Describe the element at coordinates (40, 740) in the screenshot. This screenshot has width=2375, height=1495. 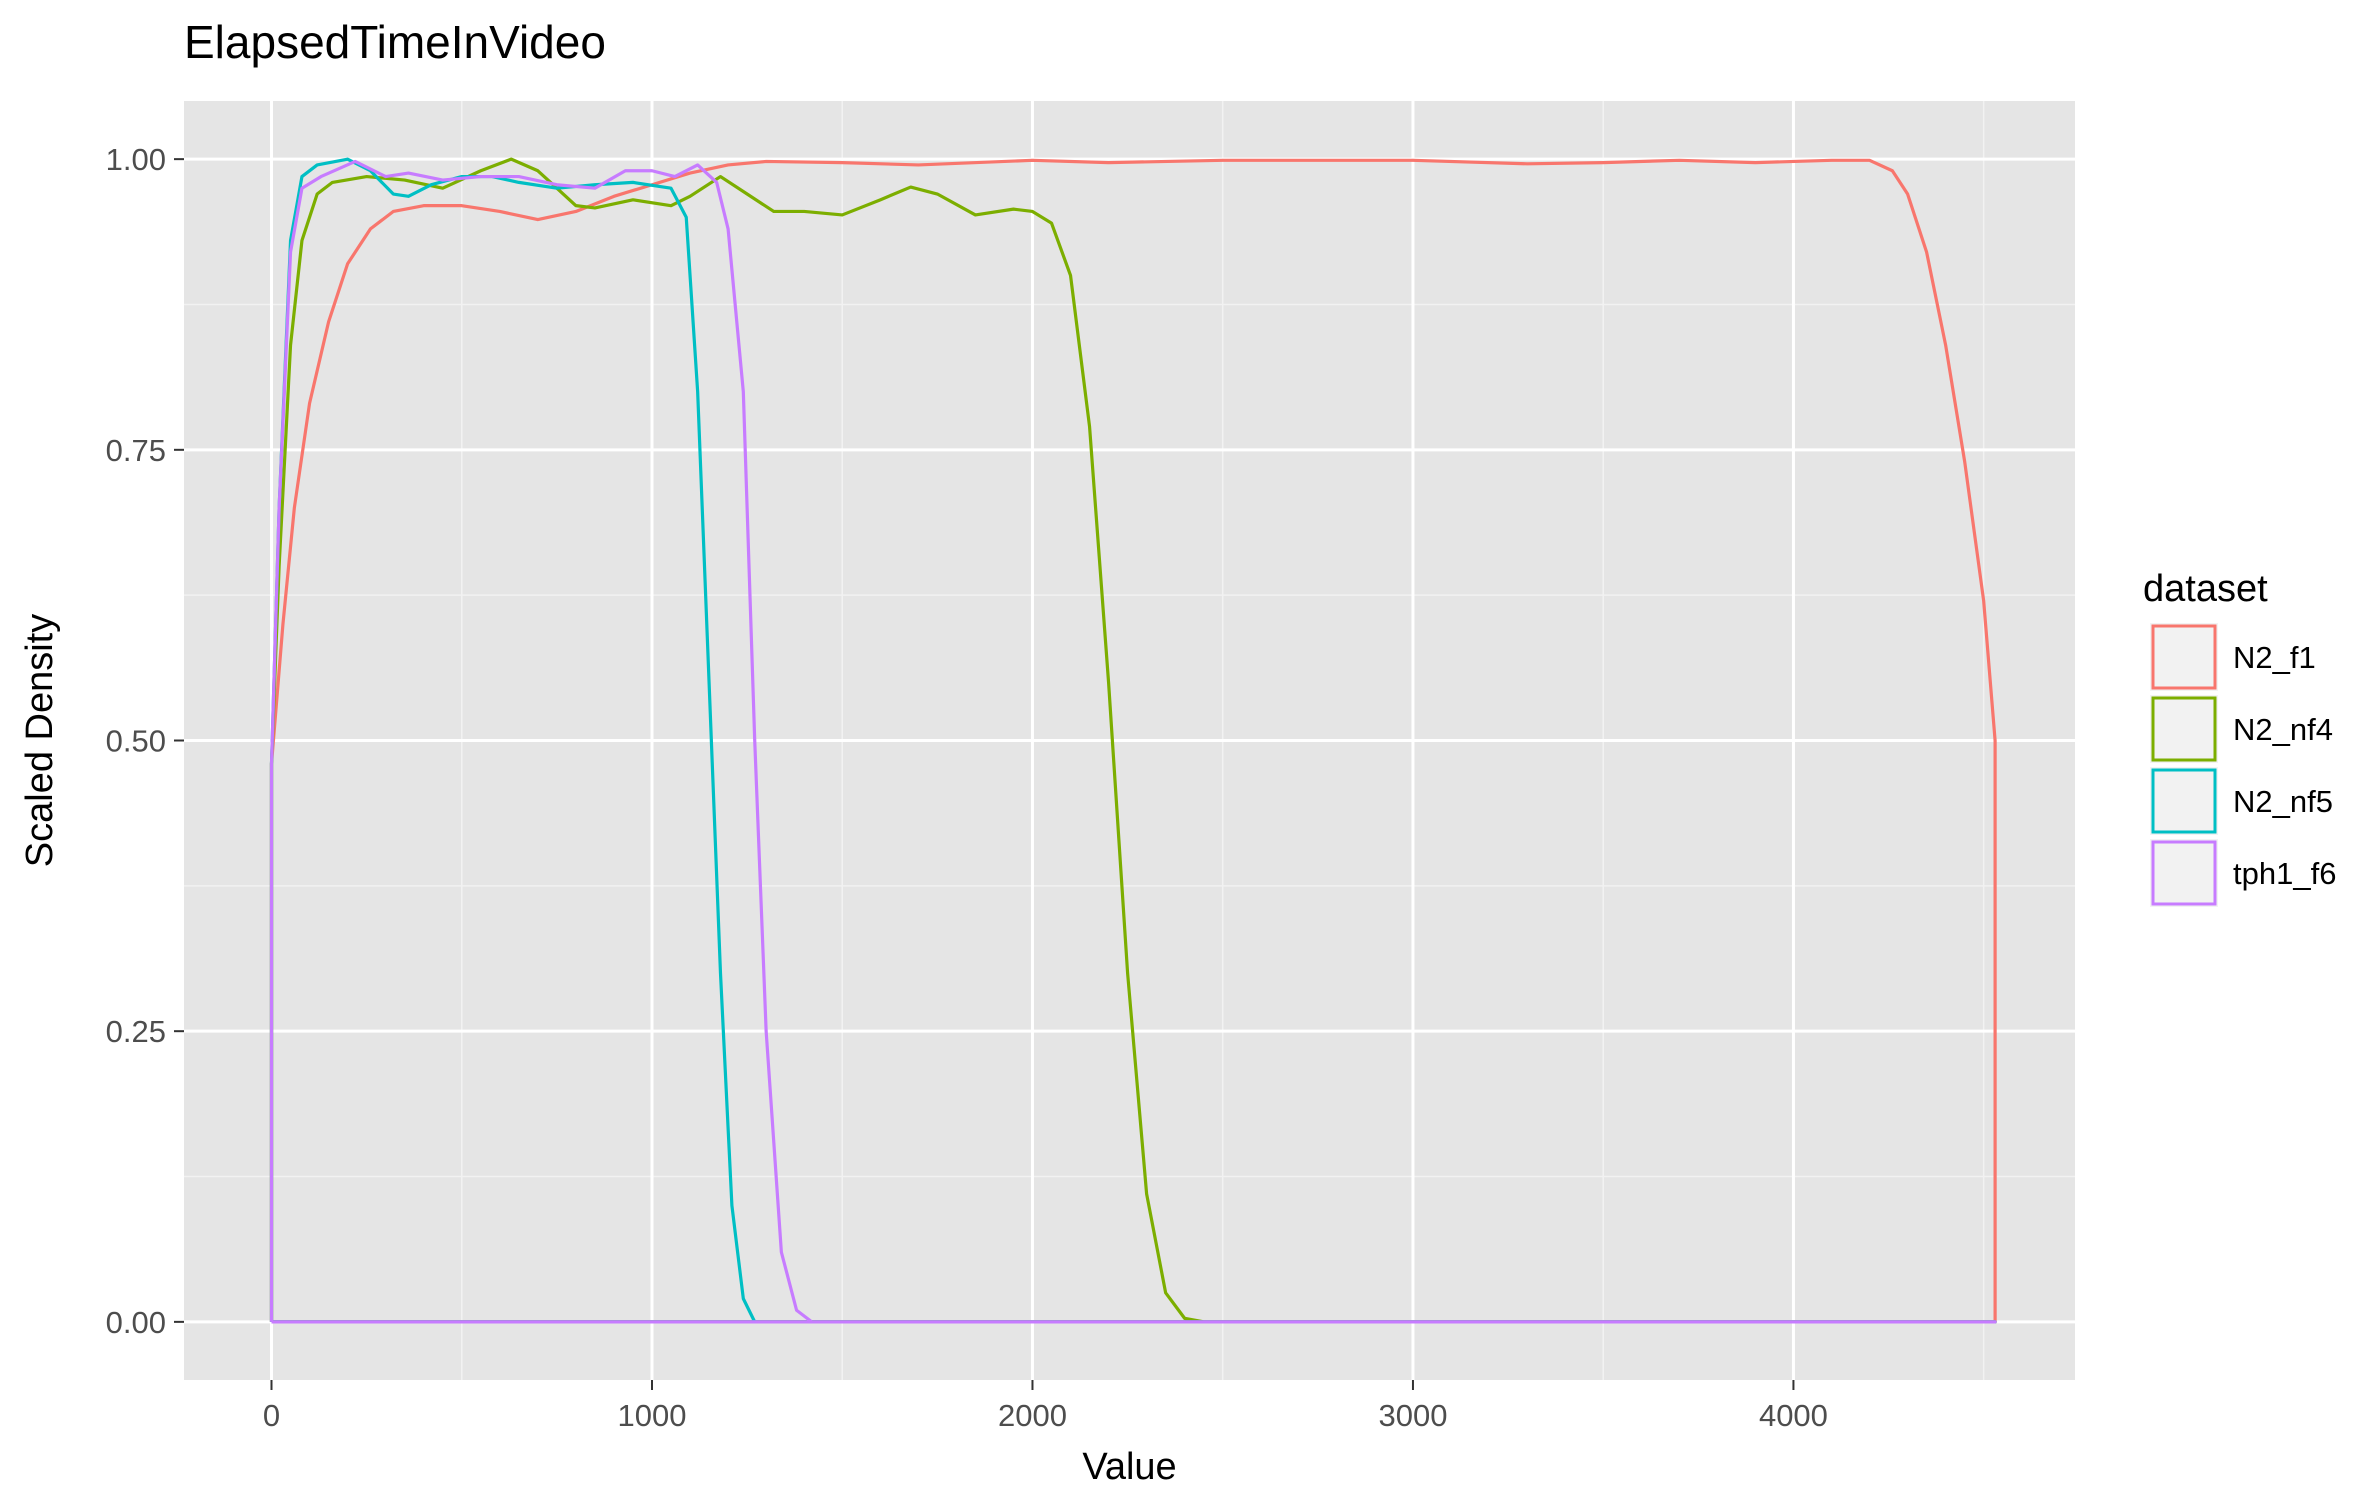
I see `y-axis-label: Scaled Density` at that location.